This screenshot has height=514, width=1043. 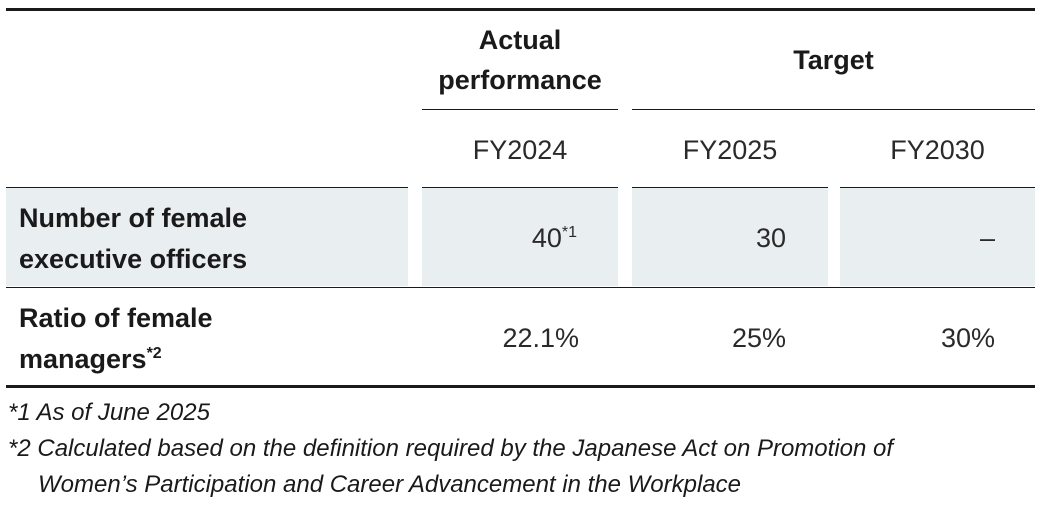 I want to click on header-rule-target, so click(x=833, y=109).